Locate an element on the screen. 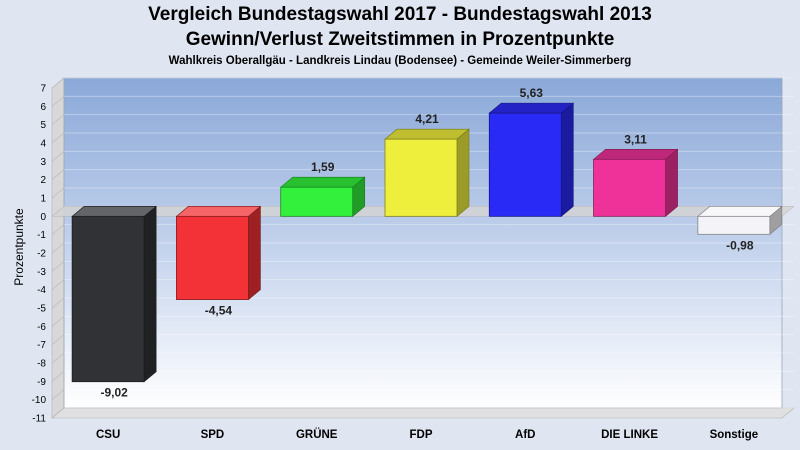  y-tick-label: 2 is located at coordinates (43, 180).